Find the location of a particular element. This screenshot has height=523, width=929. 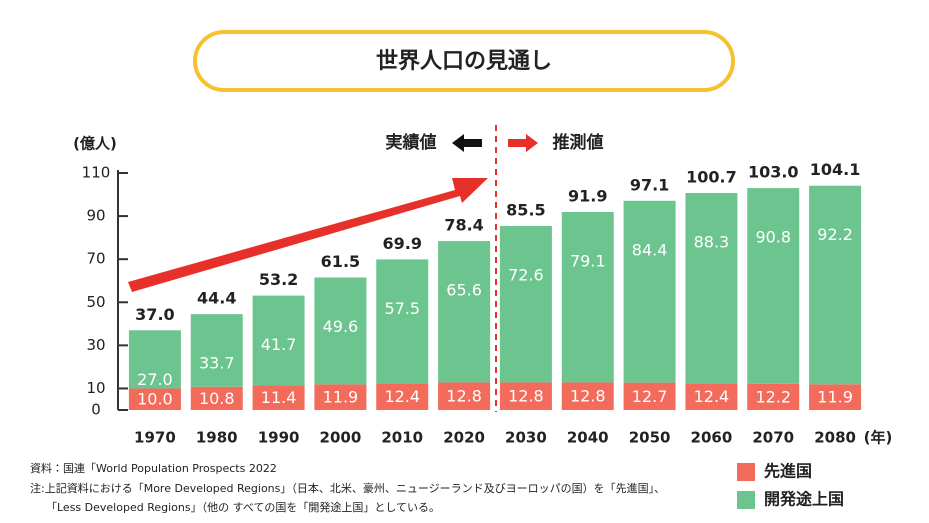

x-tick-label: 2000 is located at coordinates (341, 438).